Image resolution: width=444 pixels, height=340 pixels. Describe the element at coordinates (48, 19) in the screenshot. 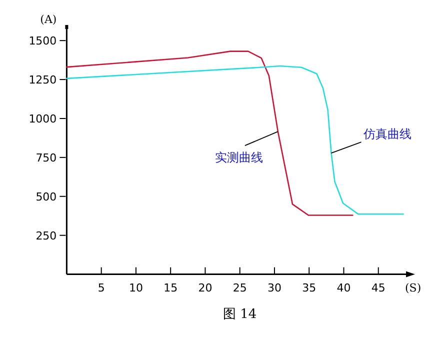

I see `y-axis-title: (A)` at that location.